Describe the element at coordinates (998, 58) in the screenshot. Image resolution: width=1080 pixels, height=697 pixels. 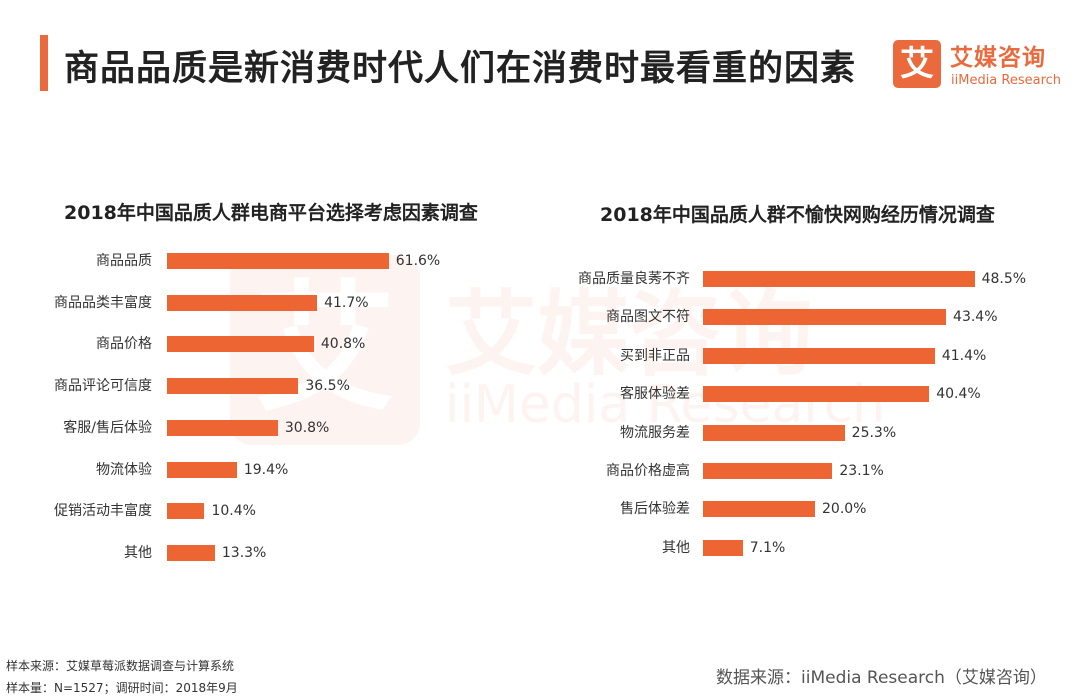
I see `logo-cn-name: 艾媒咨询` at that location.